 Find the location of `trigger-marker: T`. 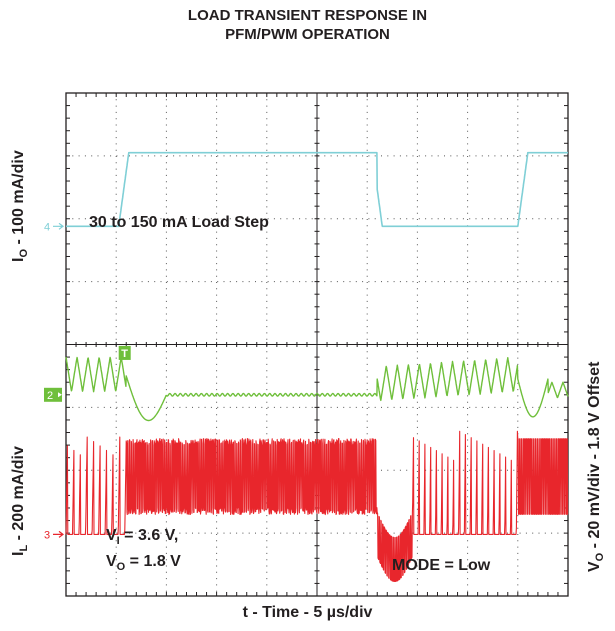

trigger-marker: T is located at coordinates (124, 354).